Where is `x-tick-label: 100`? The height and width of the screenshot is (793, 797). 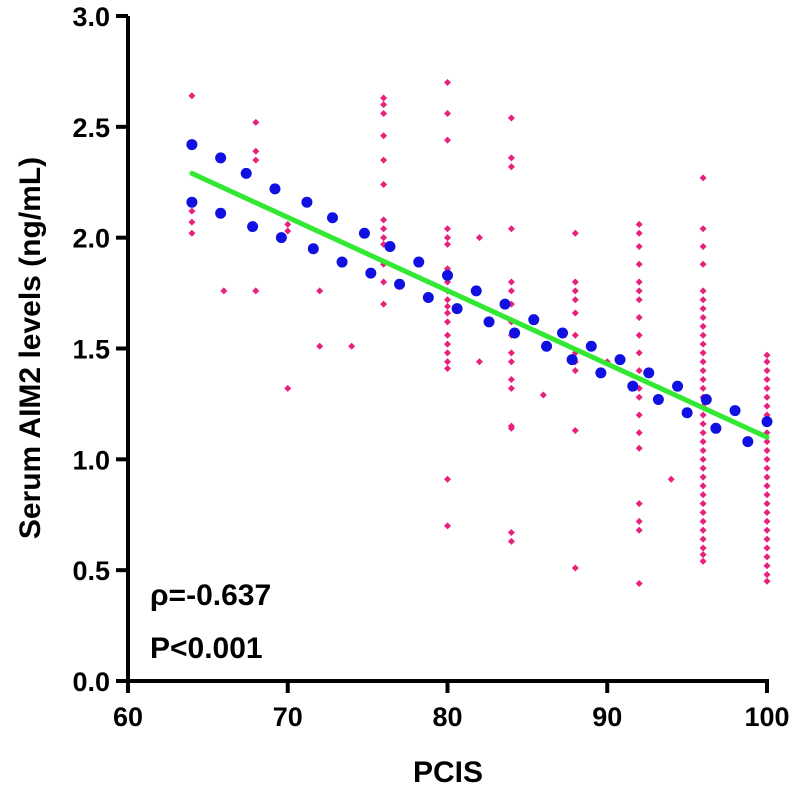
x-tick-label: 100 is located at coordinates (766, 717).